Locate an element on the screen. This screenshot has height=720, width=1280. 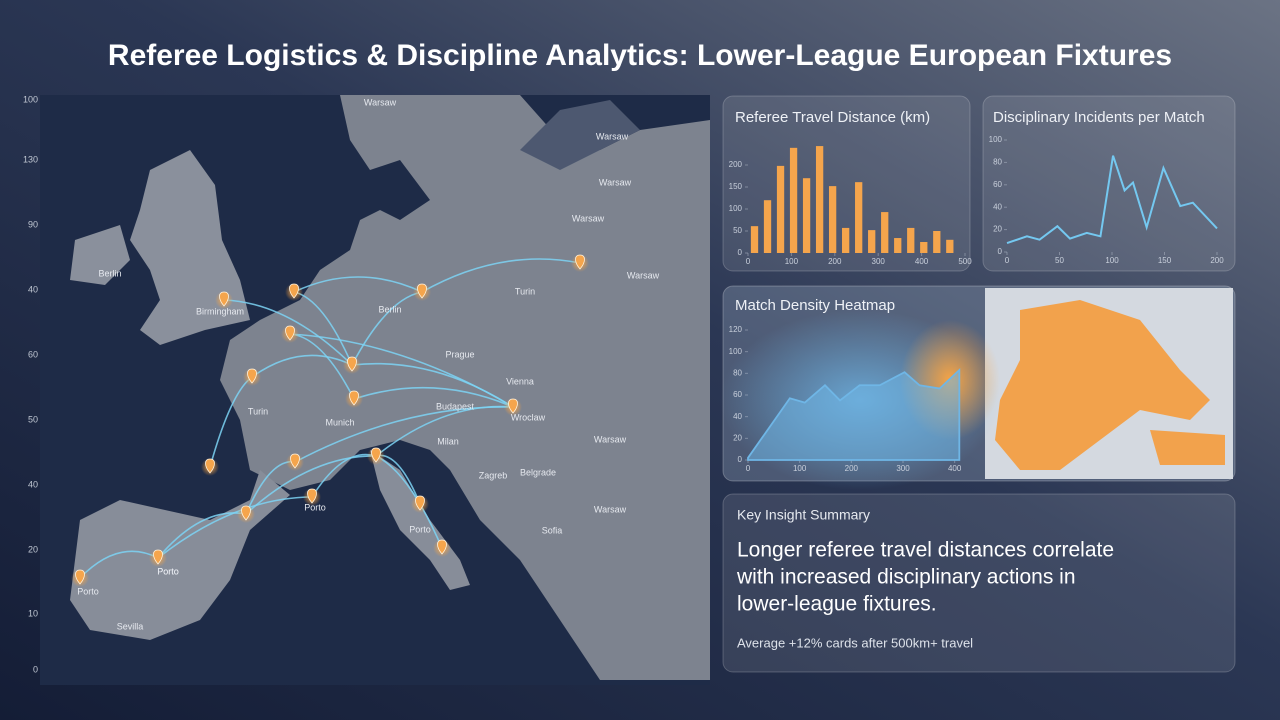
map-scale-label: 100 is located at coordinates (30, 99).